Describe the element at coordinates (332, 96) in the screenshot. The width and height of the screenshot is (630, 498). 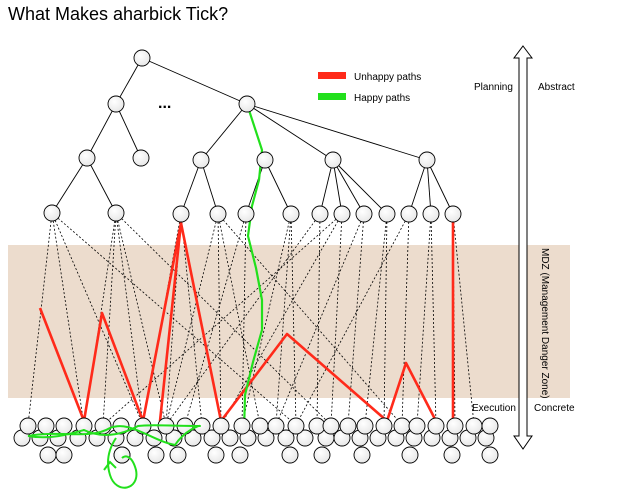
I see `legend-happy-swatch` at that location.